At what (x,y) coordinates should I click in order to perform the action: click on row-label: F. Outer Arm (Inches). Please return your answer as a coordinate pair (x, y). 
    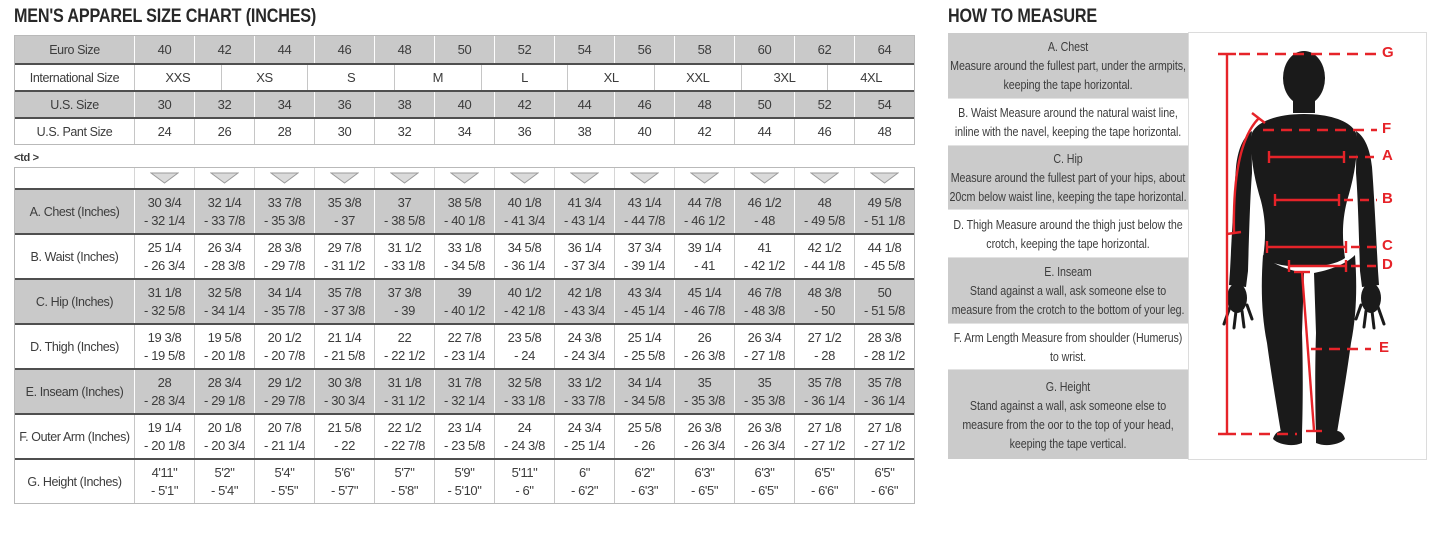
    Looking at the image, I should click on (74, 436).